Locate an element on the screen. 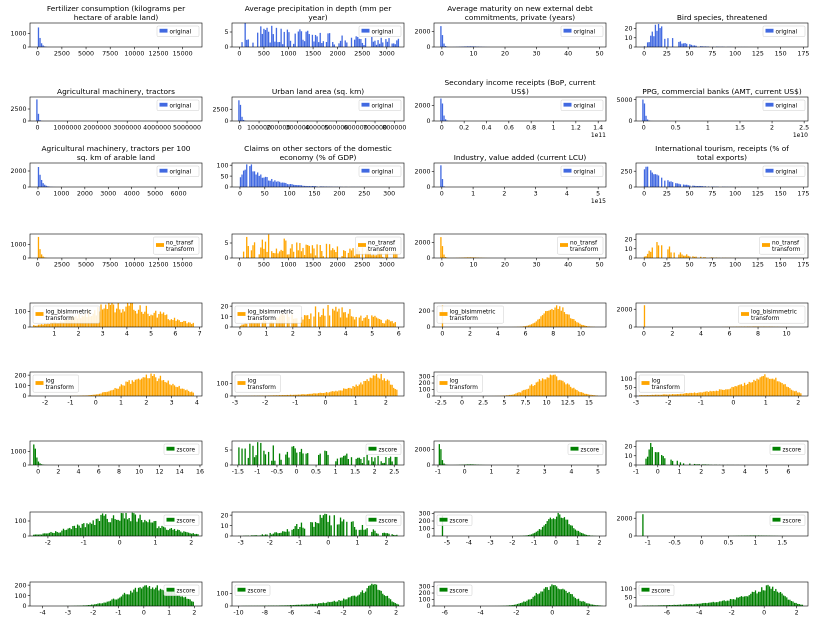  panel-title: commitments, private (years) is located at coordinates (520, 17).